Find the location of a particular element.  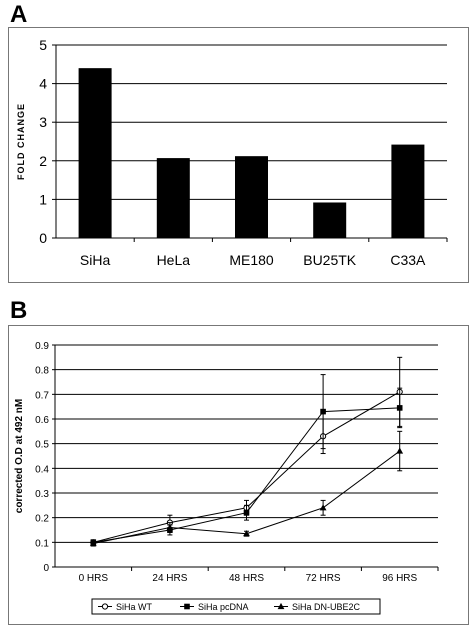

b-xtick-label: 24 HRS is located at coordinates (169, 578).